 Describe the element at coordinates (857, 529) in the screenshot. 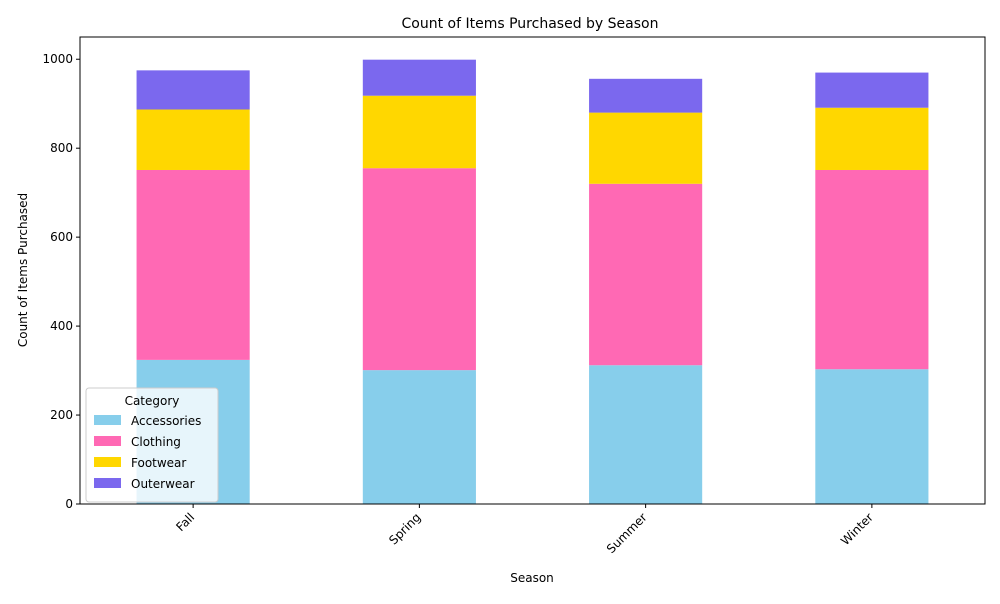

I see `x-tick-label: Winter` at that location.